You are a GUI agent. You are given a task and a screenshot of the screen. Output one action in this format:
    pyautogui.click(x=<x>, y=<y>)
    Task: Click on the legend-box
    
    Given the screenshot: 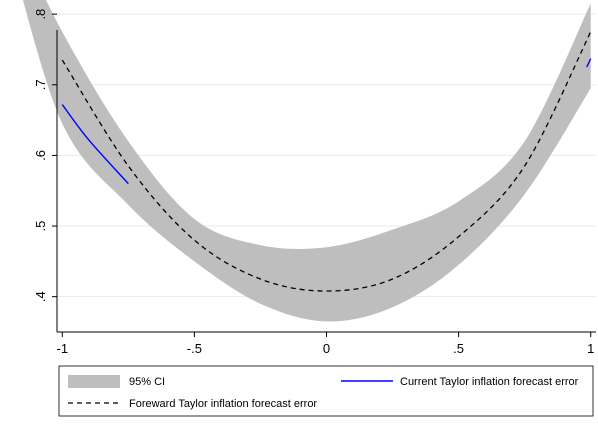 What is the action you would take?
    pyautogui.click(x=326, y=391)
    